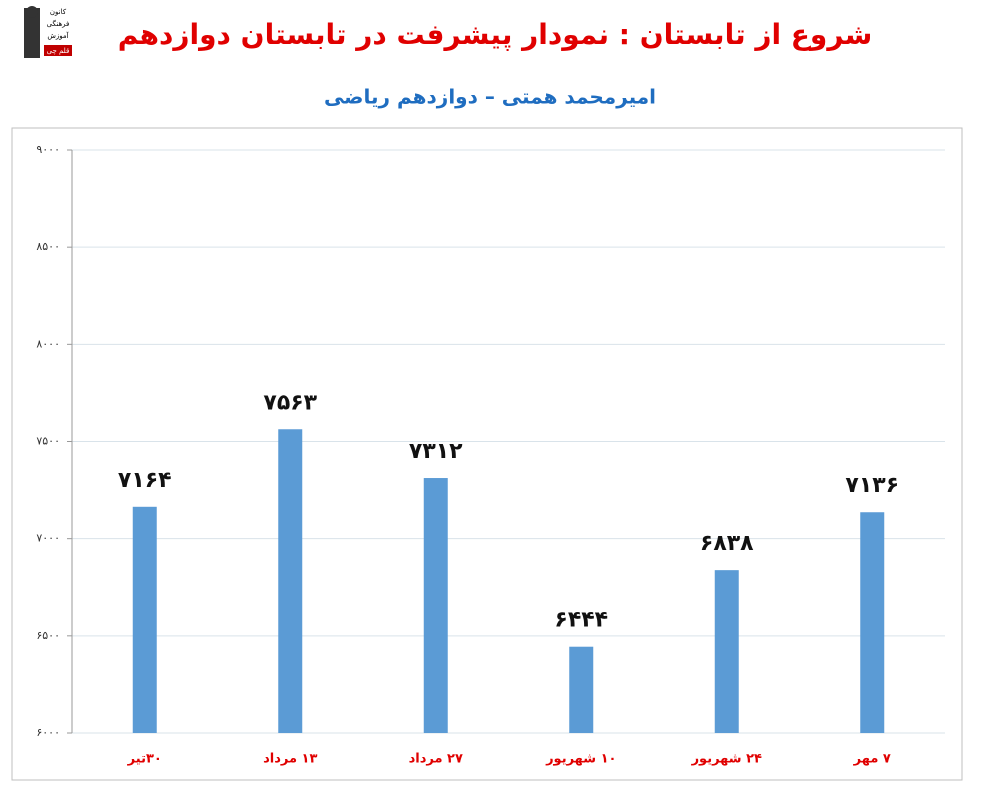 The height and width of the screenshot is (800, 989). I want to click on logo-figure, so click(32, 33).